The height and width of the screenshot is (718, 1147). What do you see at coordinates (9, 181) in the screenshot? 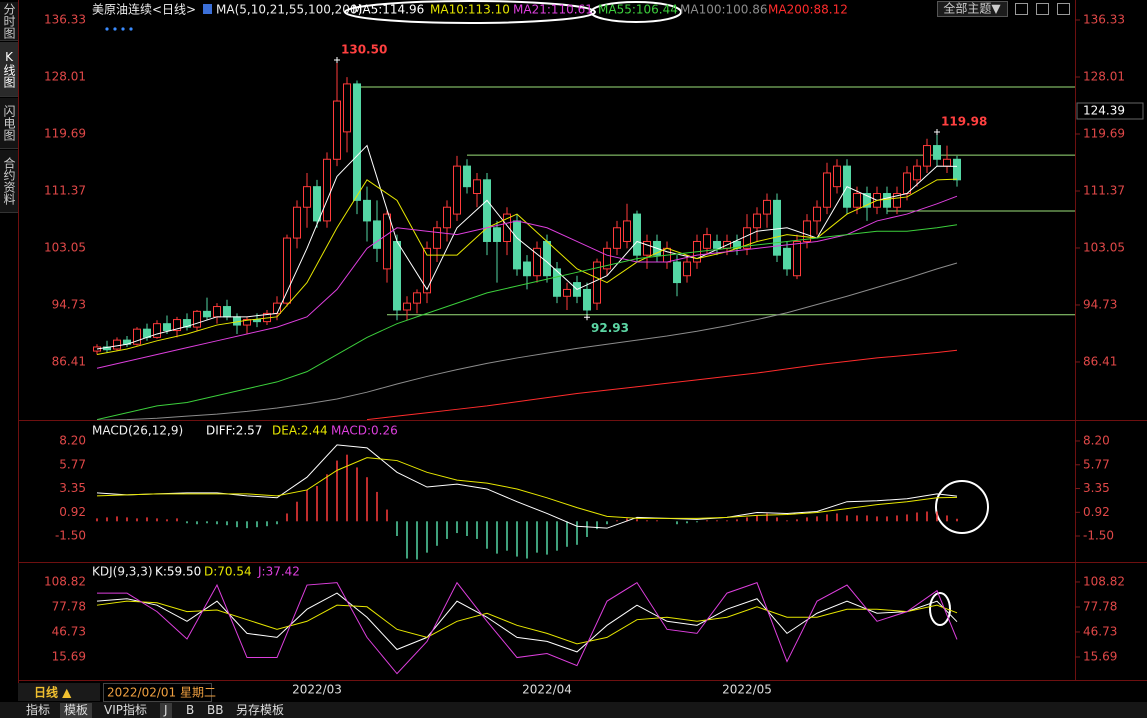
I see `sidebar-tab: 合约资料` at bounding box center [9, 181].